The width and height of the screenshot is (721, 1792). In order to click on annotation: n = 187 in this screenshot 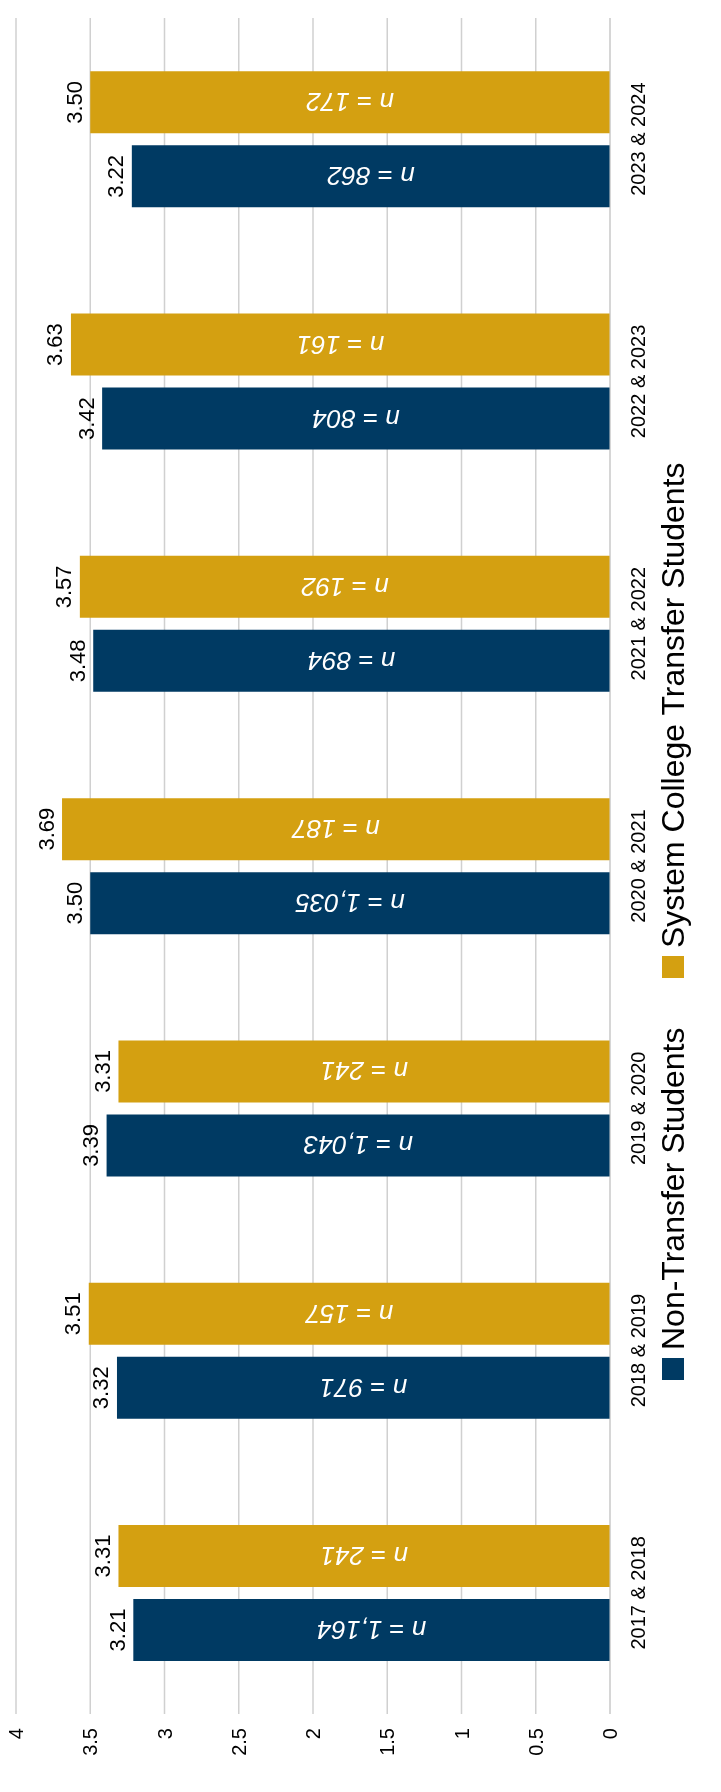, I will do `click(335, 829)`.